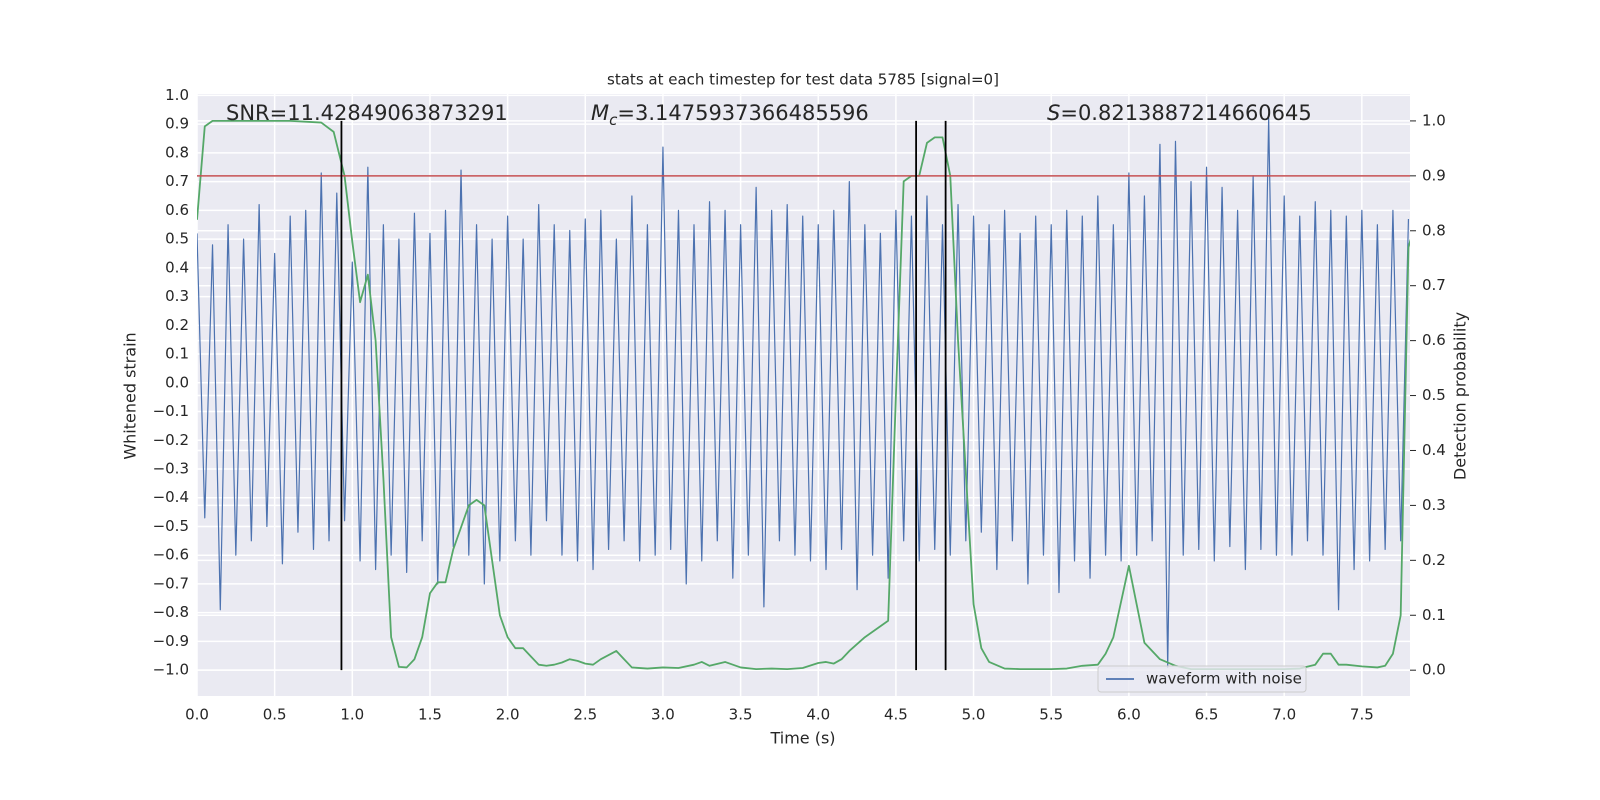  I want to click on annotation: SNR=11.42849063873291, so click(367, 113).